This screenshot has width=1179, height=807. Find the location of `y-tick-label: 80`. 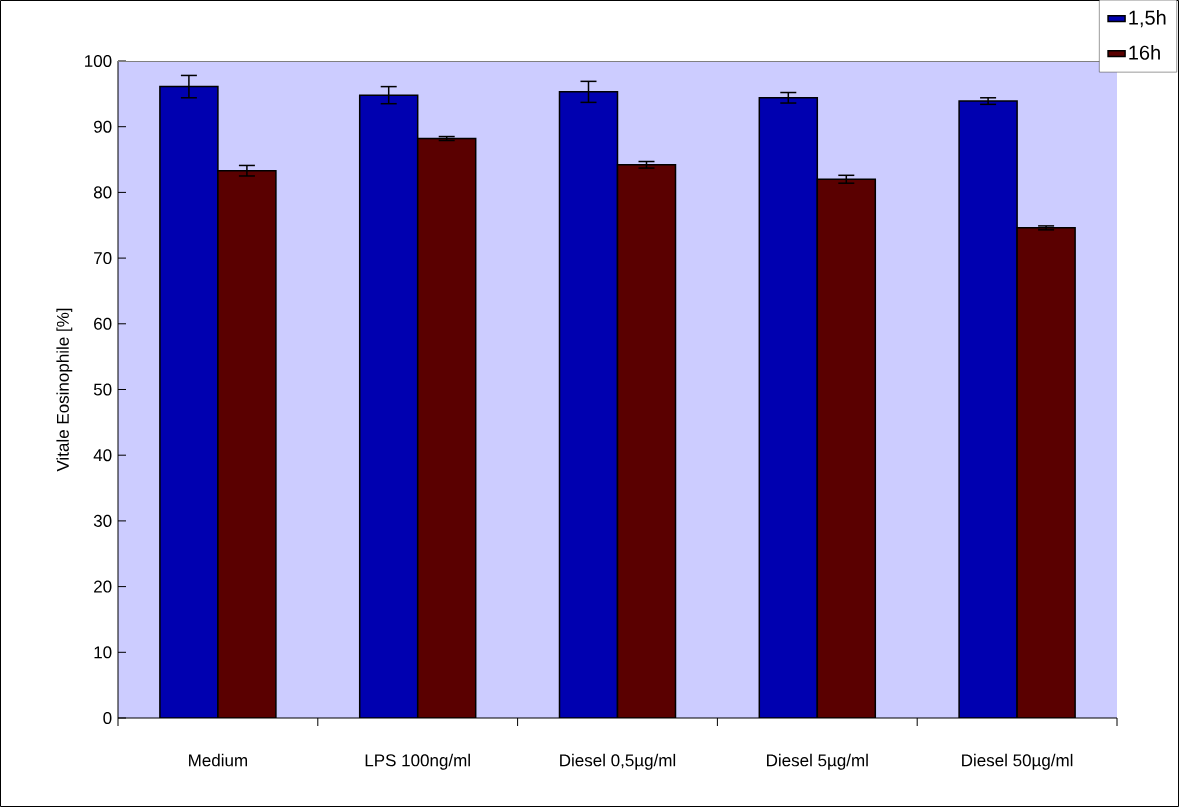

y-tick-label: 80 is located at coordinates (102, 192).